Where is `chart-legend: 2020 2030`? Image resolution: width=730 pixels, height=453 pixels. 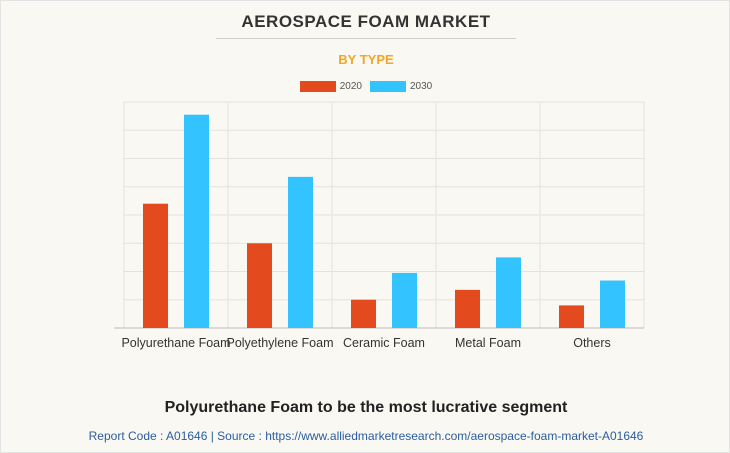 chart-legend: 2020 2030 is located at coordinates (365, 86).